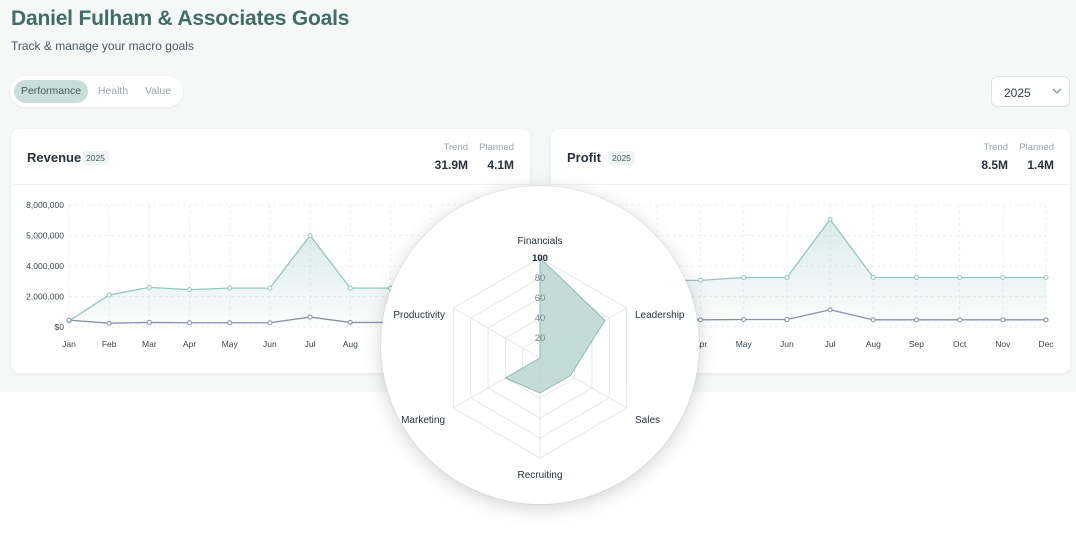 The width and height of the screenshot is (1076, 541). What do you see at coordinates (96, 91) in the screenshot?
I see `tab-group: Performance Health Value` at bounding box center [96, 91].